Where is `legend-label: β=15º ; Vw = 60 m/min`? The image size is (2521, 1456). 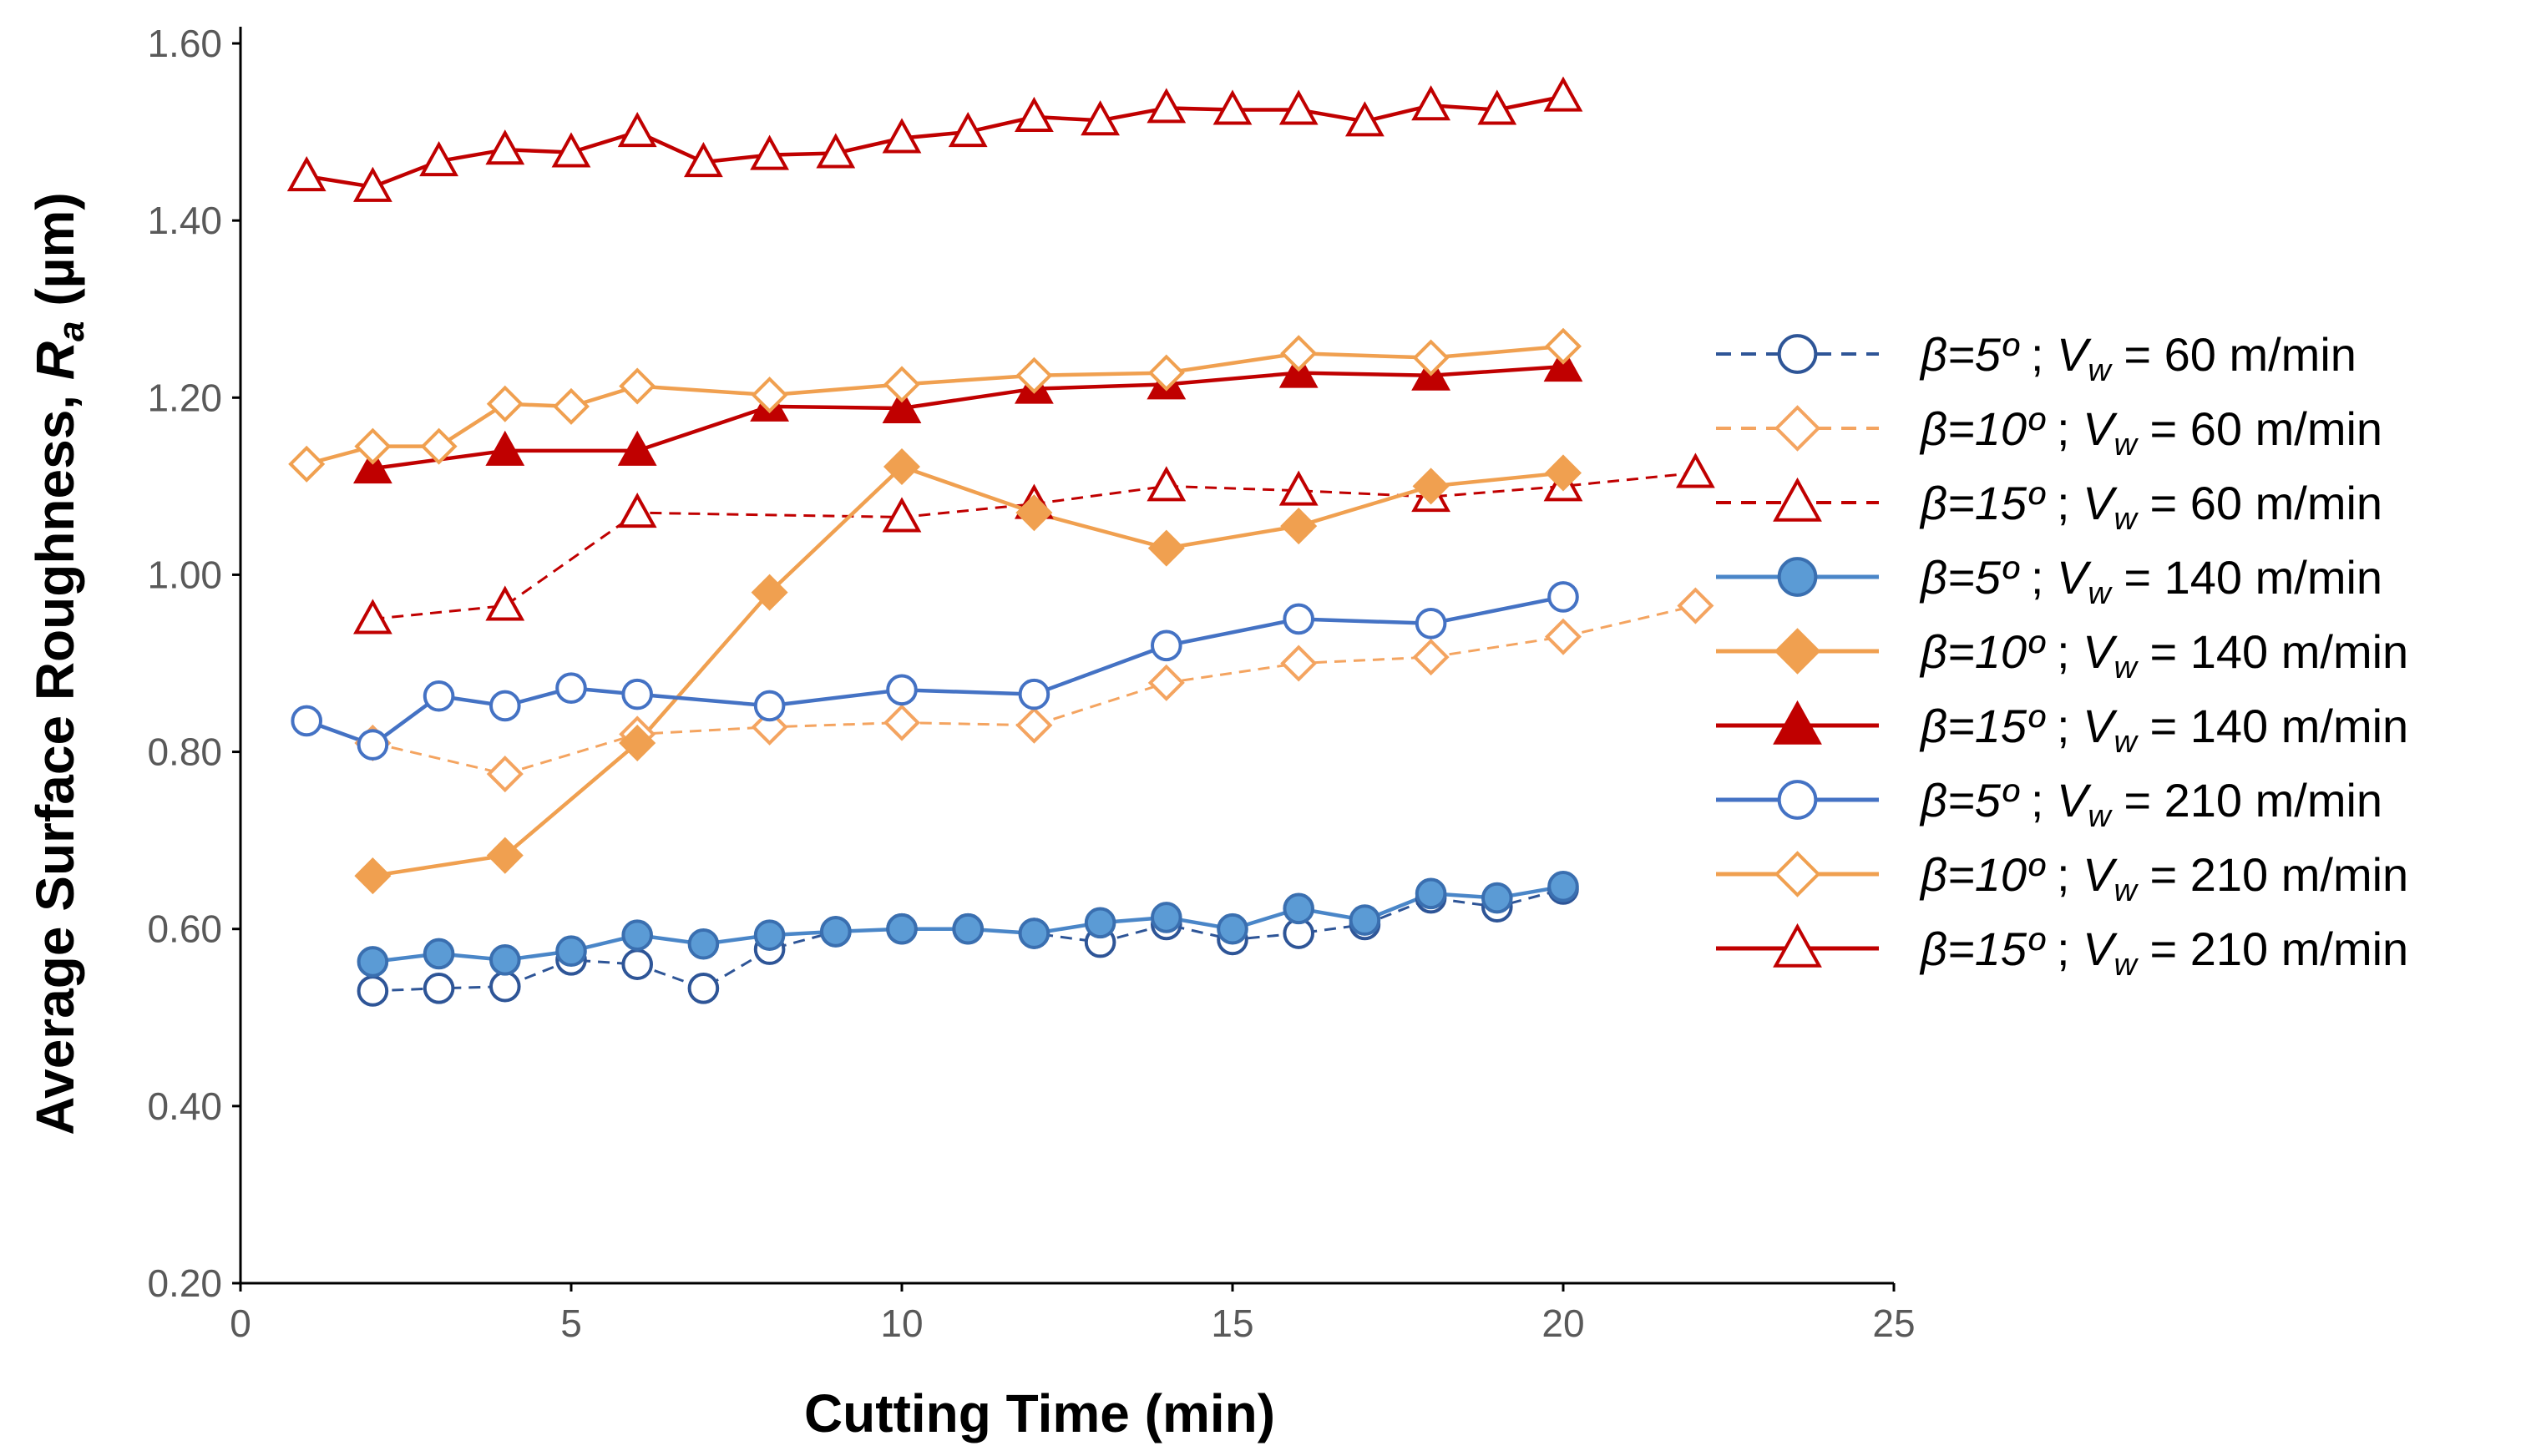 legend-label: β=15º ; Vw = 60 m/min is located at coordinates (2150, 507).